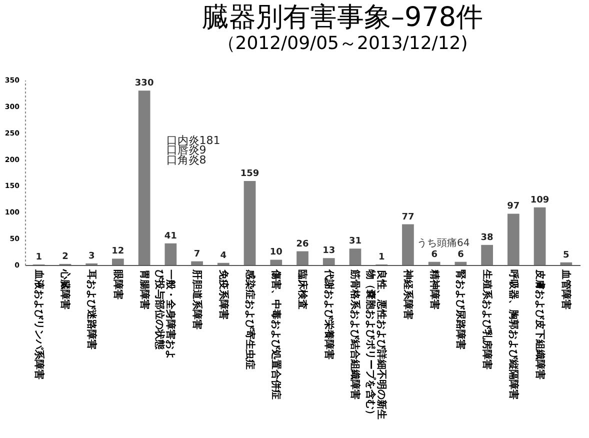  What do you see at coordinates (92, 309) in the screenshot?
I see `x-tick-label: 耳および迷路障害` at bounding box center [92, 309].